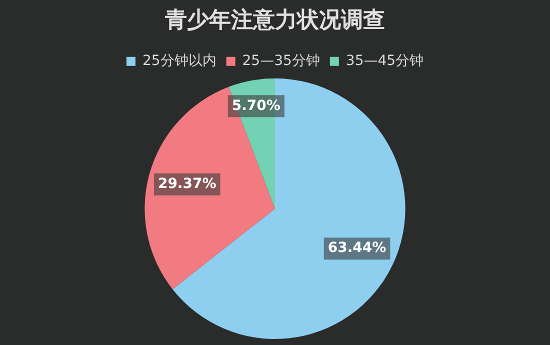 This screenshot has width=550, height=345. Describe the element at coordinates (274, 19) in the screenshot. I see `chart-title: 青少年注意力状况调查` at that location.